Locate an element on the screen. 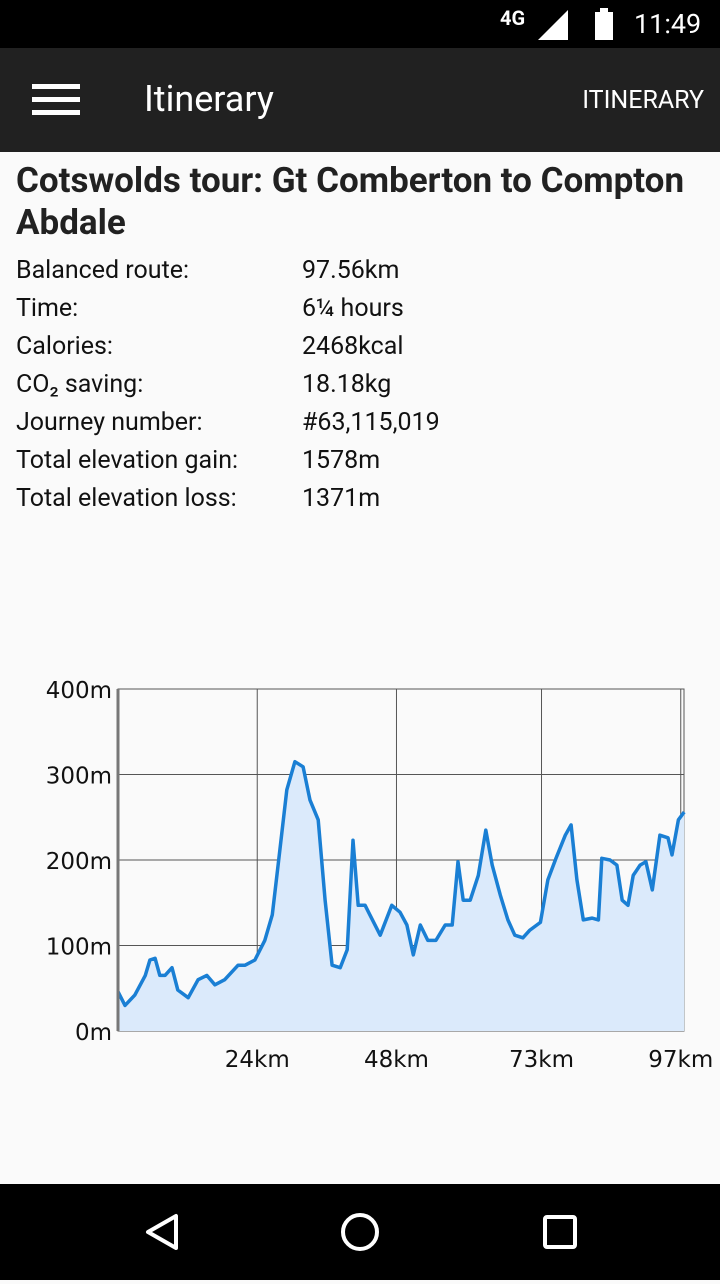 This screenshot has width=720, height=1284. detail-label: Balanced route: is located at coordinates (103, 270).